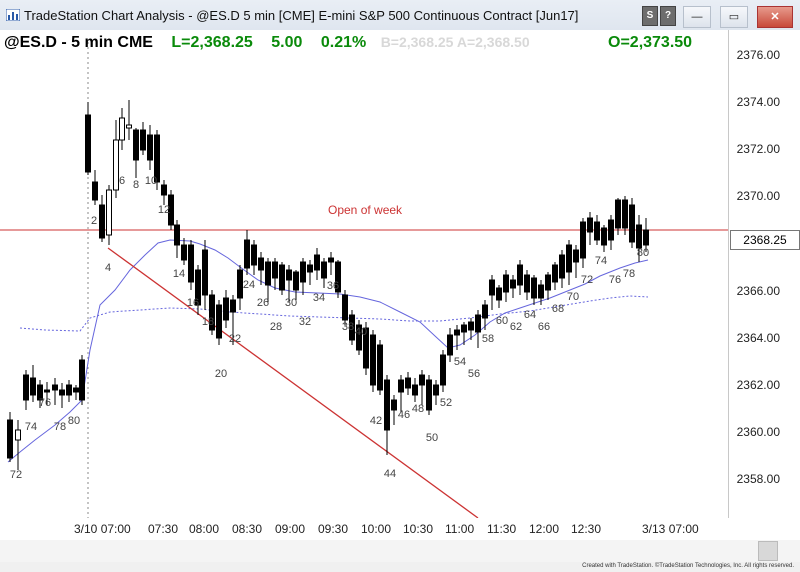 The image size is (800, 572). What do you see at coordinates (418, 409) in the screenshot?
I see `bar-number-label: 48` at bounding box center [418, 409].